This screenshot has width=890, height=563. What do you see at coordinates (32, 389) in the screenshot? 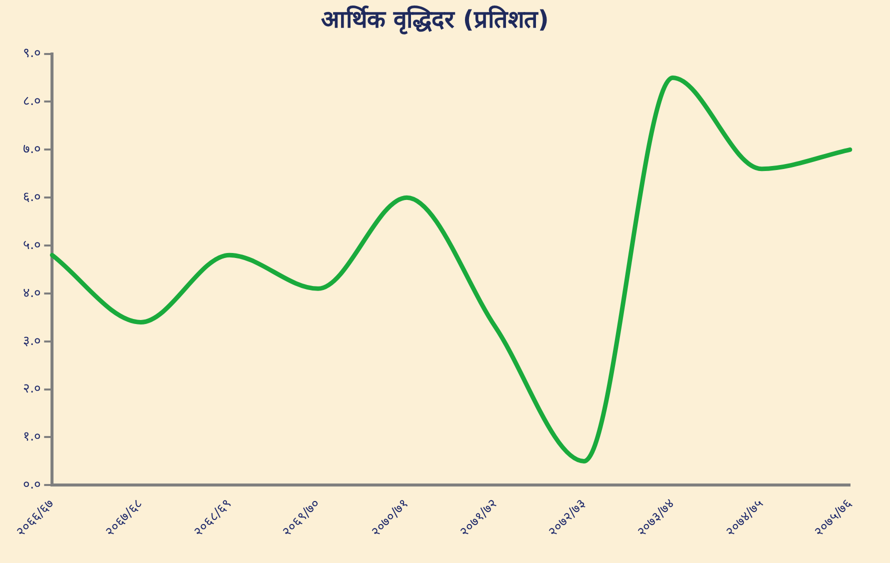
I see `y-tick-label: २.०` at bounding box center [32, 389].